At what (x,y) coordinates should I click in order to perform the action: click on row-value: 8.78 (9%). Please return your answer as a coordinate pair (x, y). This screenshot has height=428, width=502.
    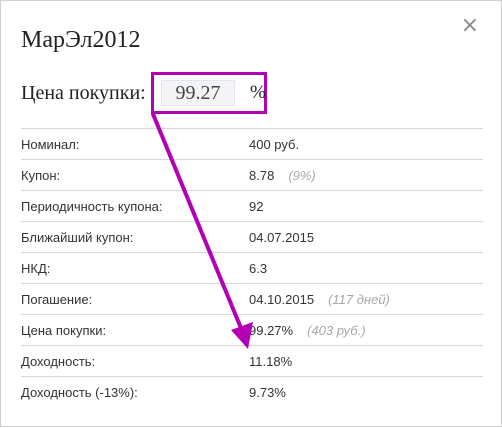
    Looking at the image, I should click on (282, 175).